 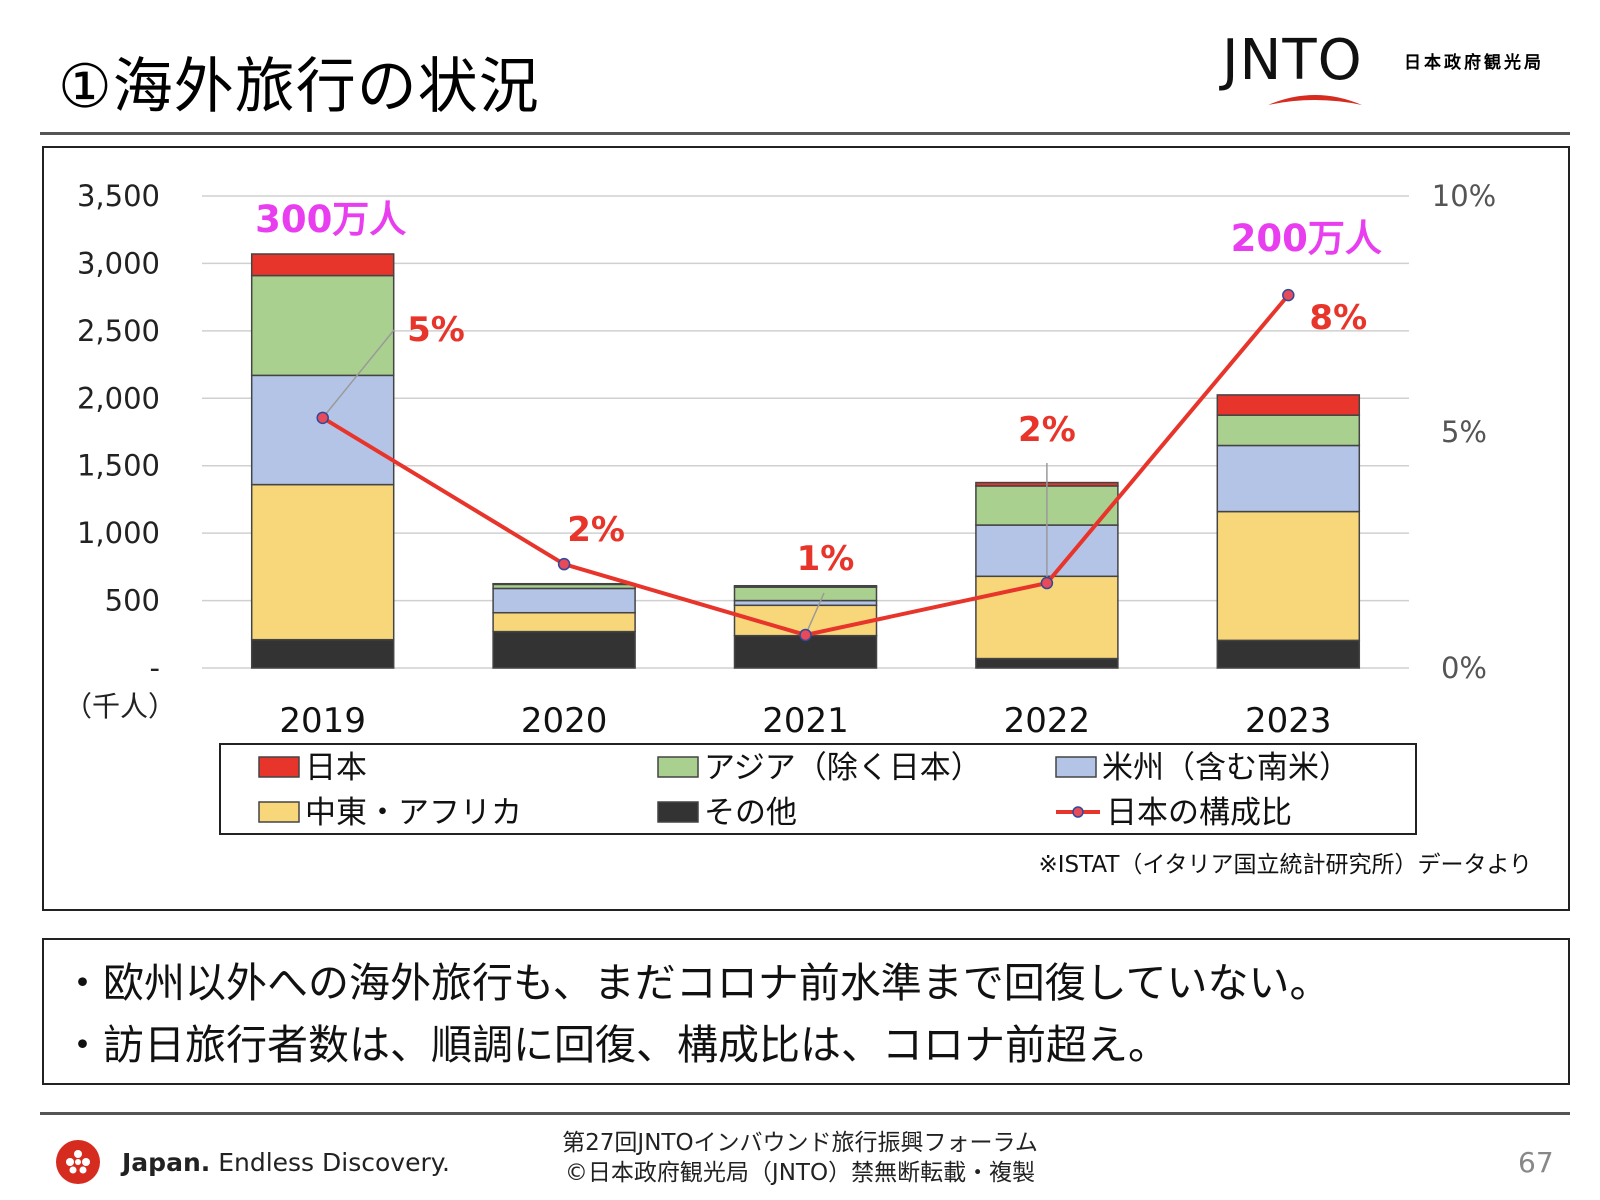 What do you see at coordinates (805, 133) in the screenshot?
I see `header-divider` at bounding box center [805, 133].